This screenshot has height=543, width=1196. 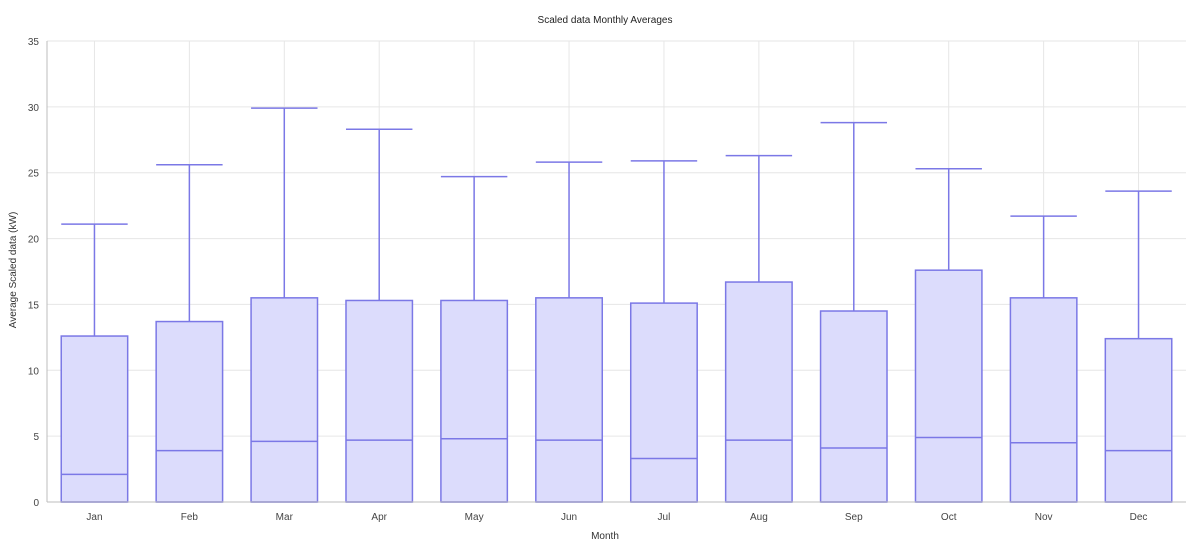 I want to click on x-tick-label: Mar, so click(x=285, y=517).